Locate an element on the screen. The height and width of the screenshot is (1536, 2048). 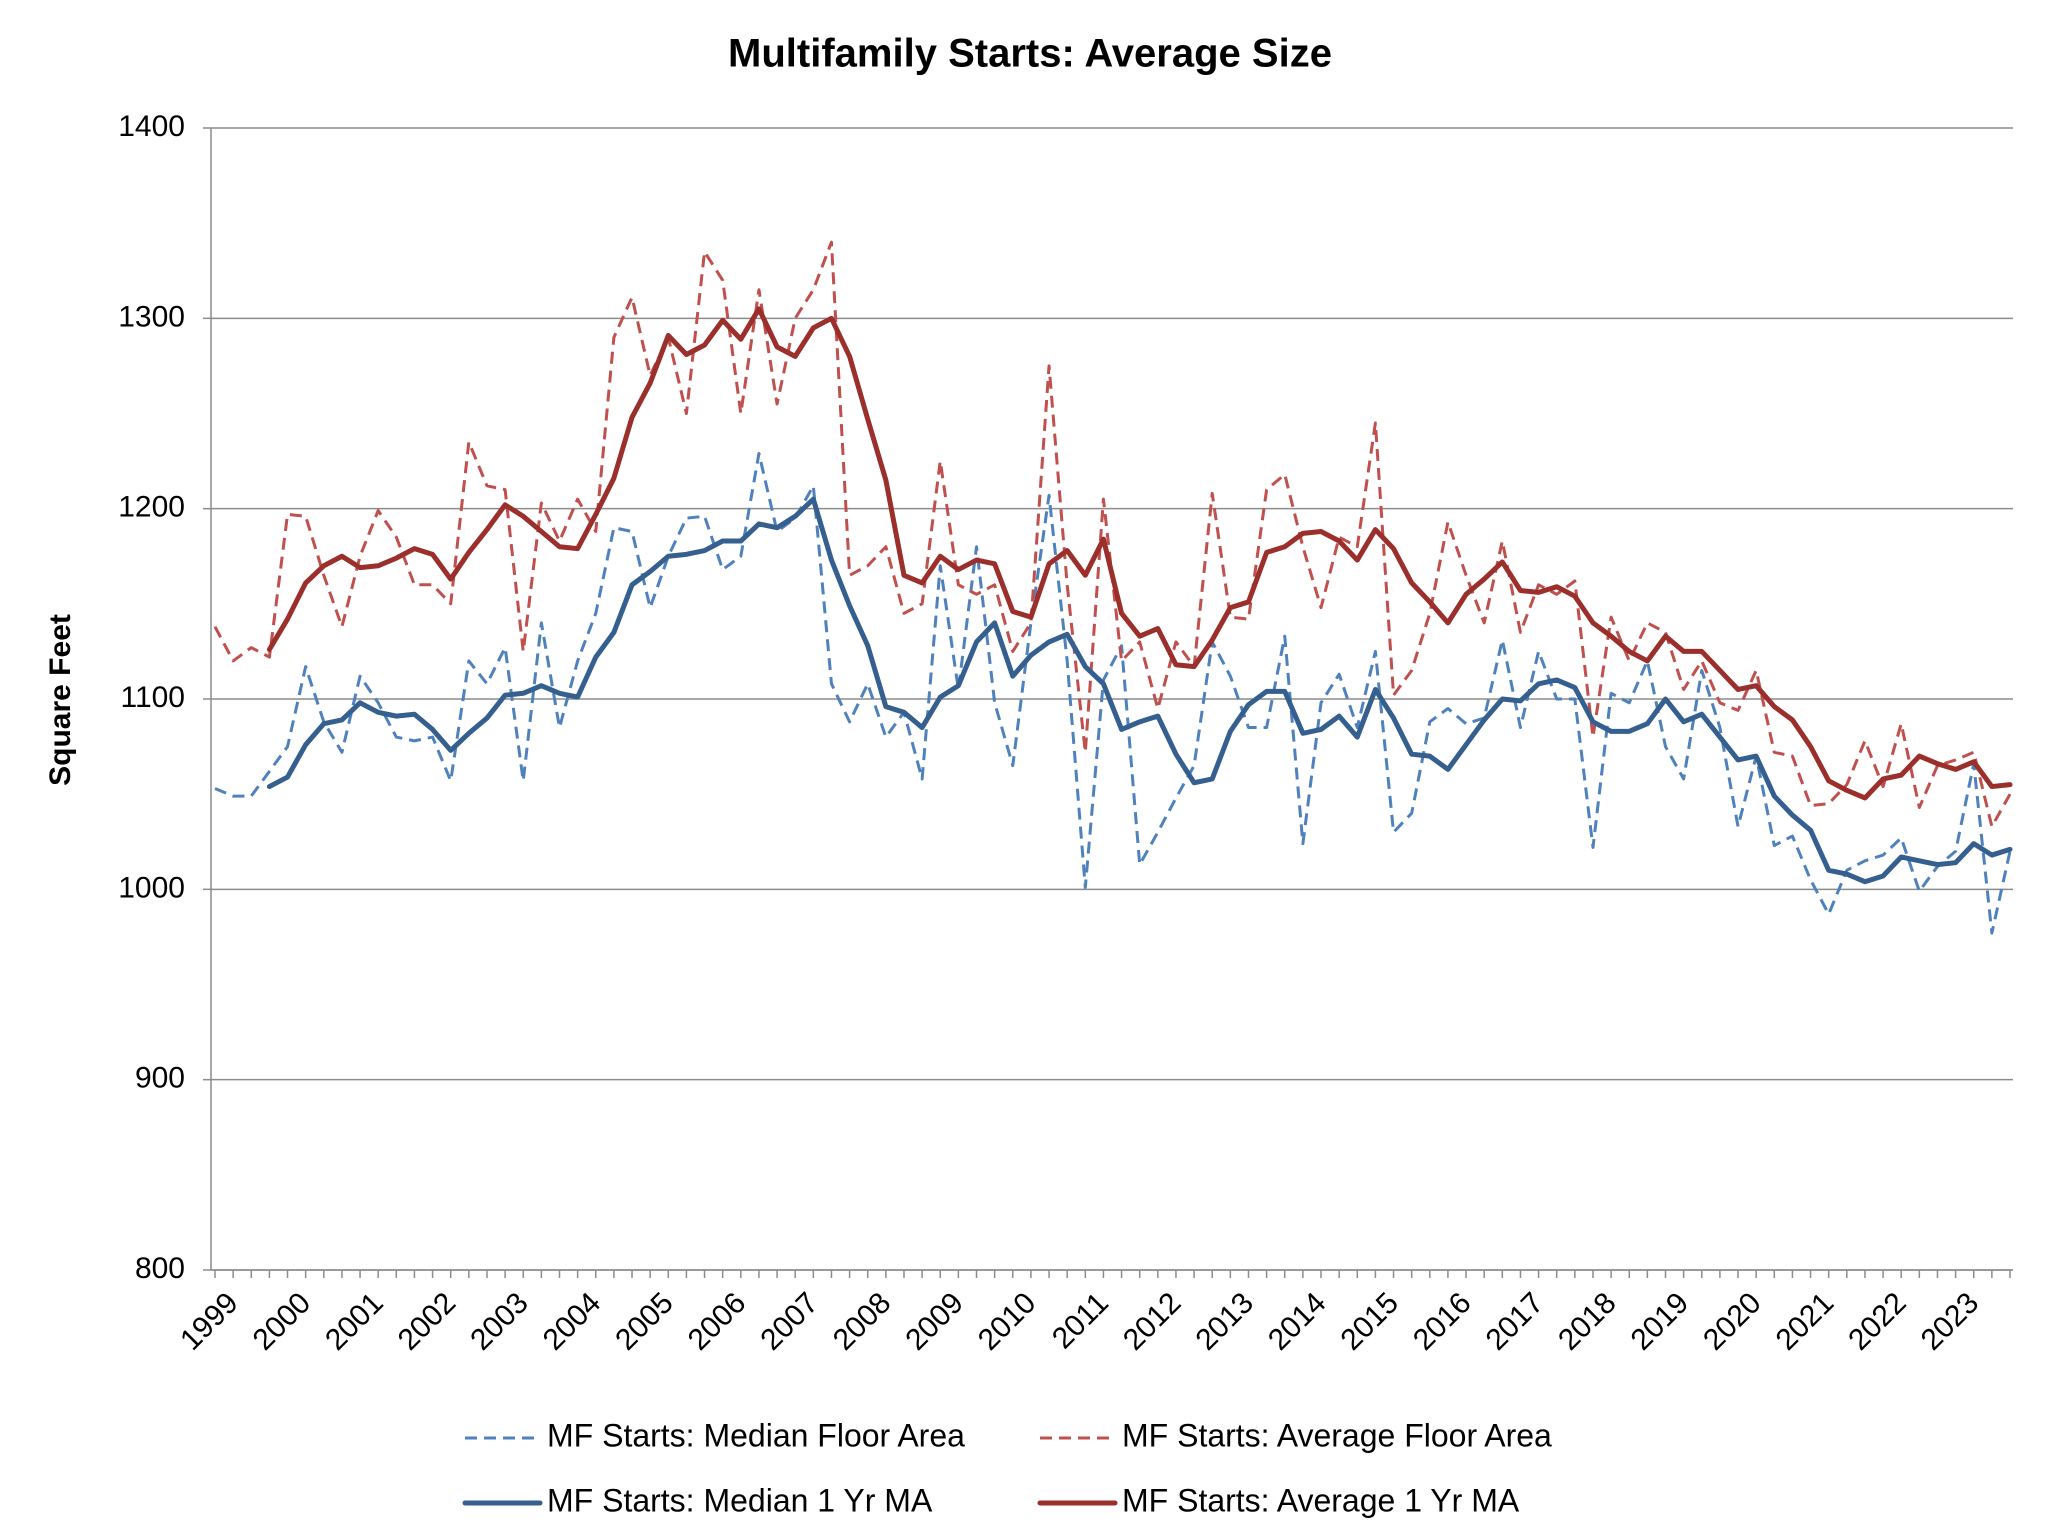
y-tick-label: 1000 is located at coordinates (151, 887).